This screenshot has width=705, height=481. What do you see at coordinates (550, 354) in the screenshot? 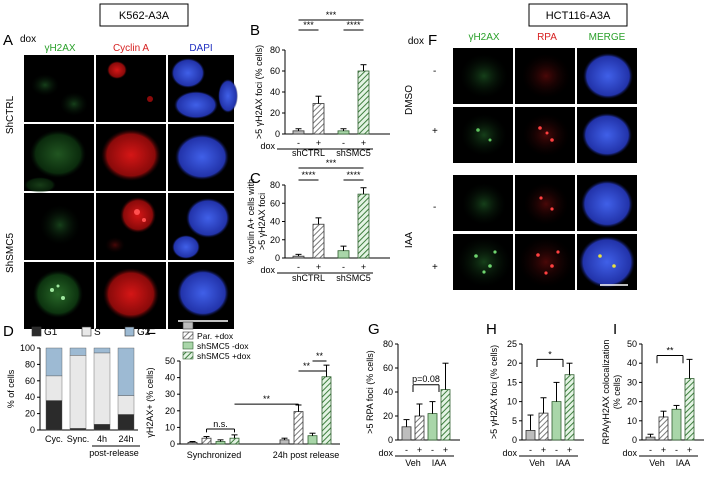
I see `significance-label: *` at bounding box center [550, 354].